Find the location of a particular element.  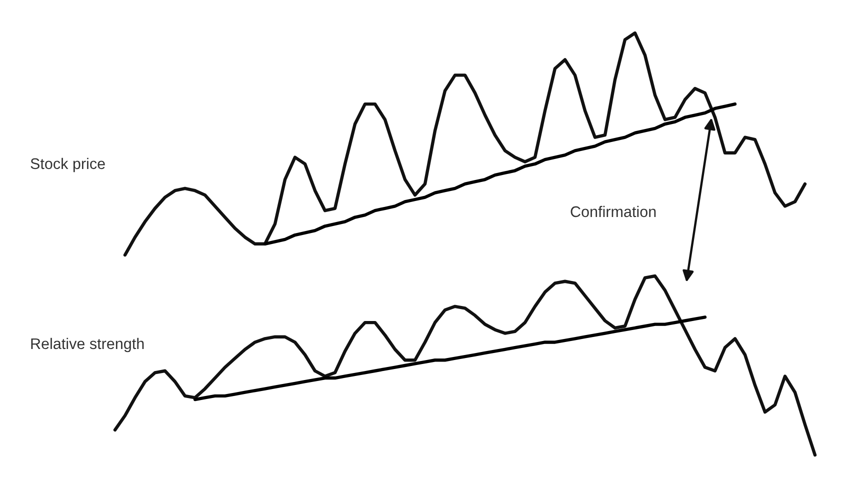

annotation: Confirmation is located at coordinates (613, 212).